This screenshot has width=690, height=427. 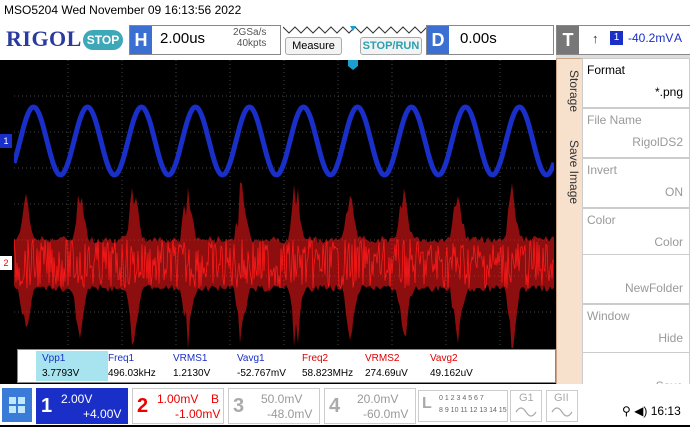 What do you see at coordinates (386, 414) in the screenshot?
I see `channel-offset: -60.0mV` at bounding box center [386, 414].